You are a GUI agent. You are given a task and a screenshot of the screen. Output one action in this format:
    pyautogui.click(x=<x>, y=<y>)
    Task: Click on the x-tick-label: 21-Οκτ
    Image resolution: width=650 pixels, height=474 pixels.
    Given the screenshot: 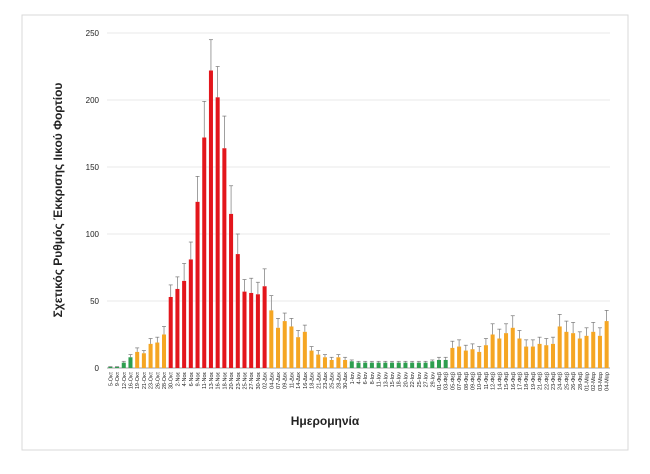 What is the action you would take?
    pyautogui.click(x=145, y=380)
    